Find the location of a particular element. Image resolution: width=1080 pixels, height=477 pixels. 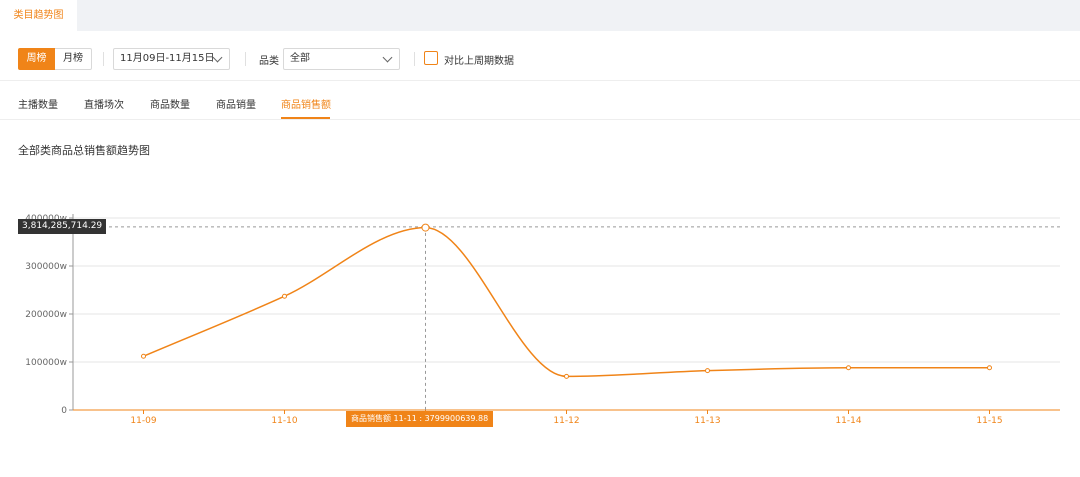

category-label: 品类 is located at coordinates (269, 61).